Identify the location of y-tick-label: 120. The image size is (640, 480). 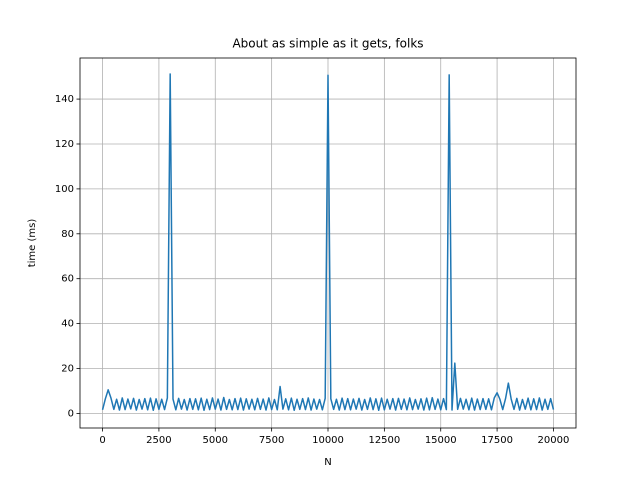
(64, 144).